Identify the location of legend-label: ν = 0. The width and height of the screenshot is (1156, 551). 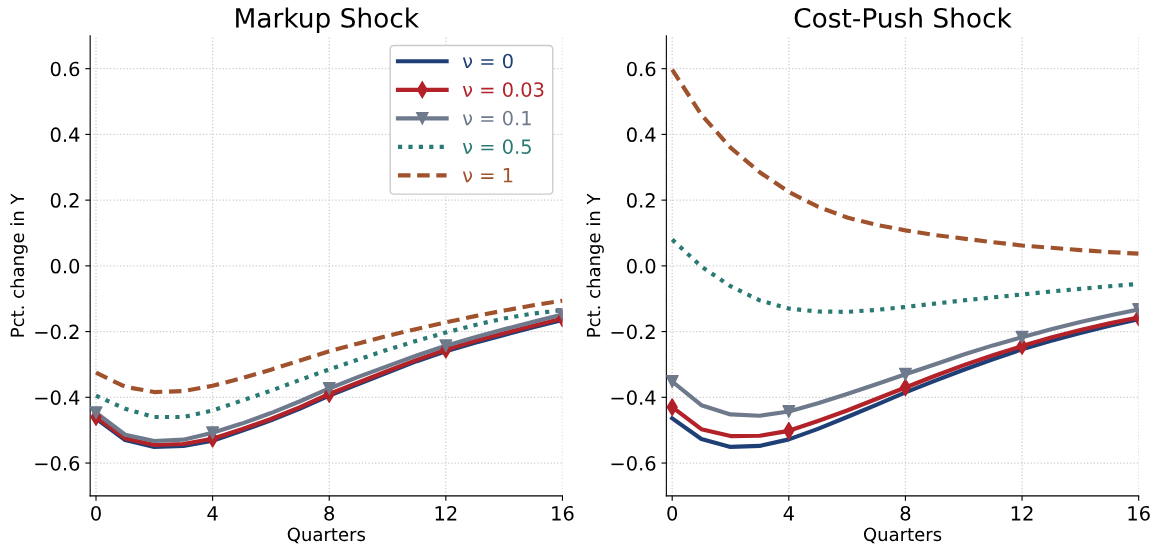
(487, 61).